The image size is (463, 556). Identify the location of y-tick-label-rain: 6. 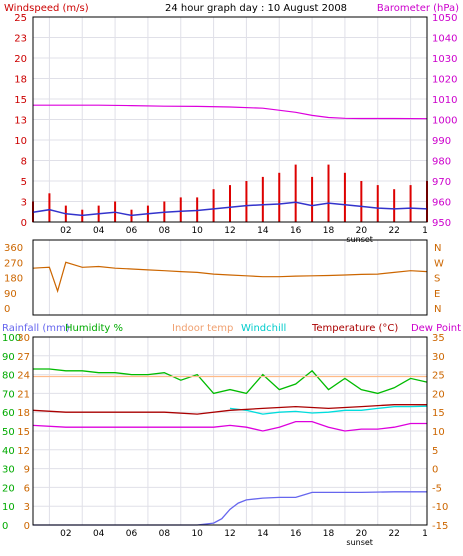
(27, 488).